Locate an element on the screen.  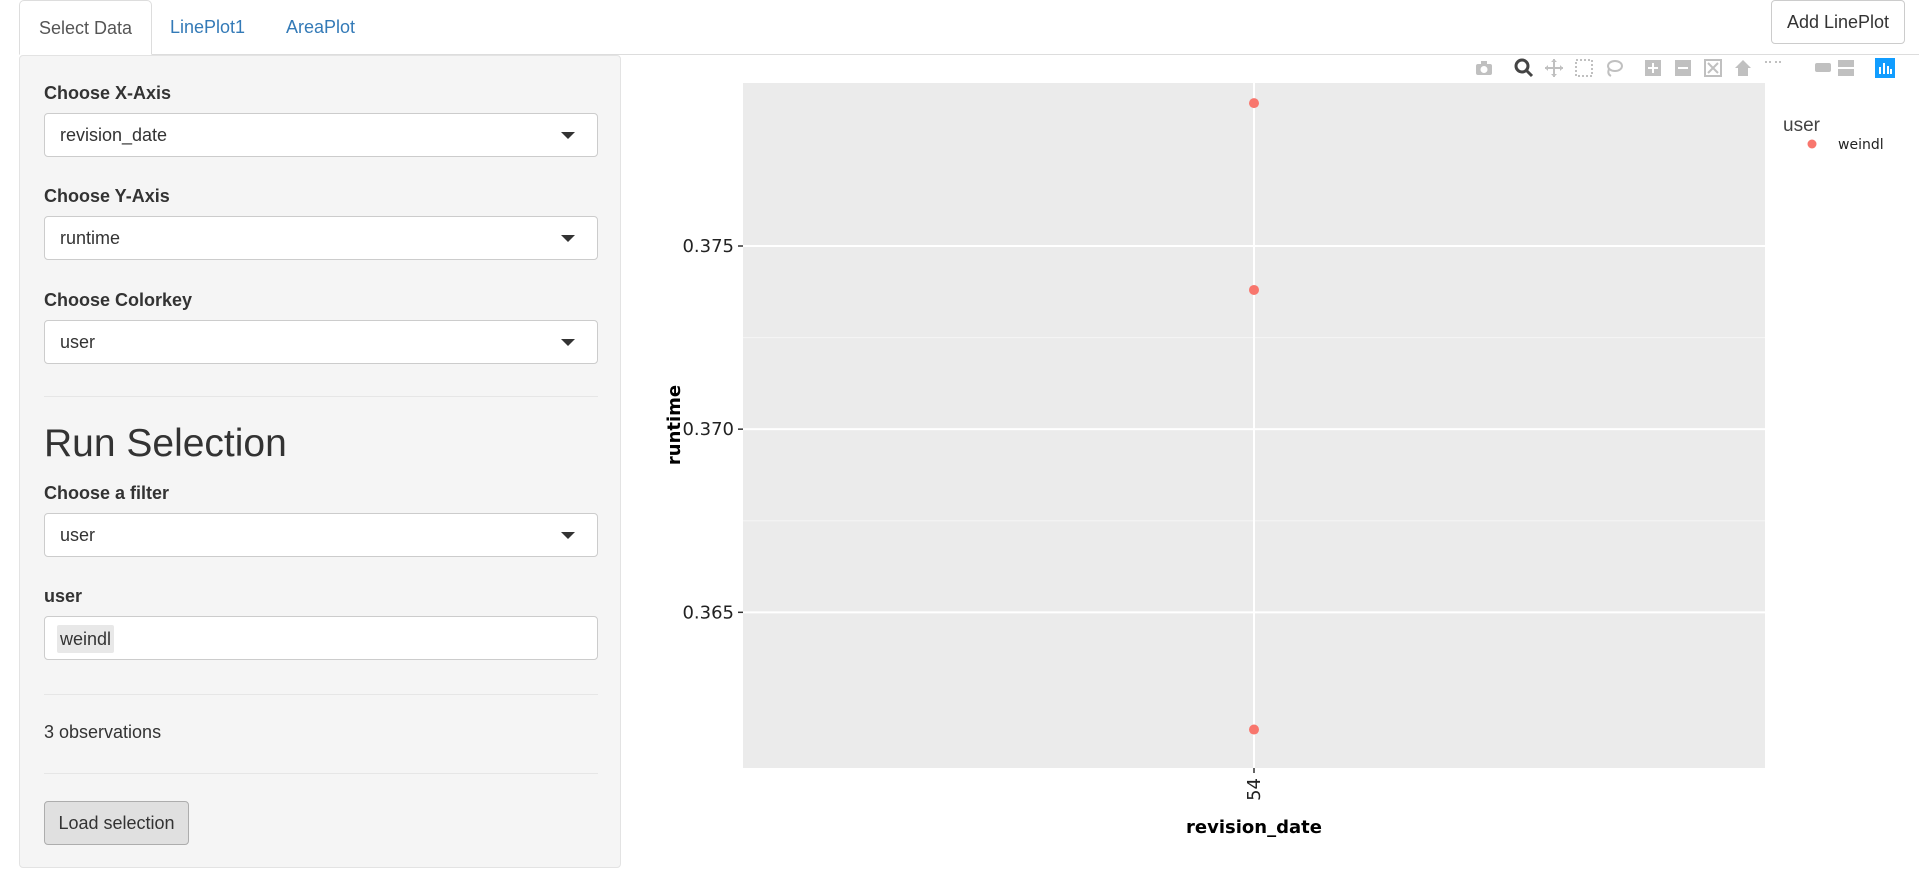
autoscale-icon is located at coordinates (1713, 69).